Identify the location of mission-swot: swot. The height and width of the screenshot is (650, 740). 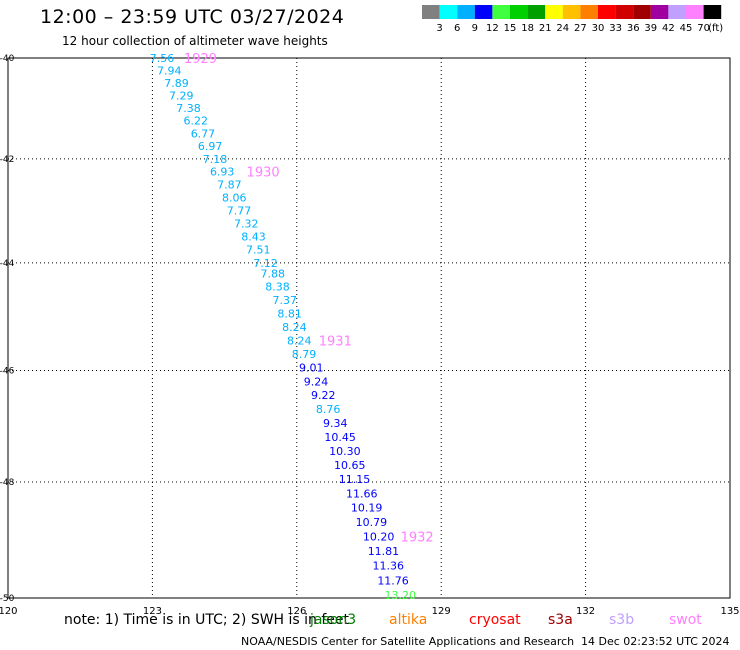
(685, 620).